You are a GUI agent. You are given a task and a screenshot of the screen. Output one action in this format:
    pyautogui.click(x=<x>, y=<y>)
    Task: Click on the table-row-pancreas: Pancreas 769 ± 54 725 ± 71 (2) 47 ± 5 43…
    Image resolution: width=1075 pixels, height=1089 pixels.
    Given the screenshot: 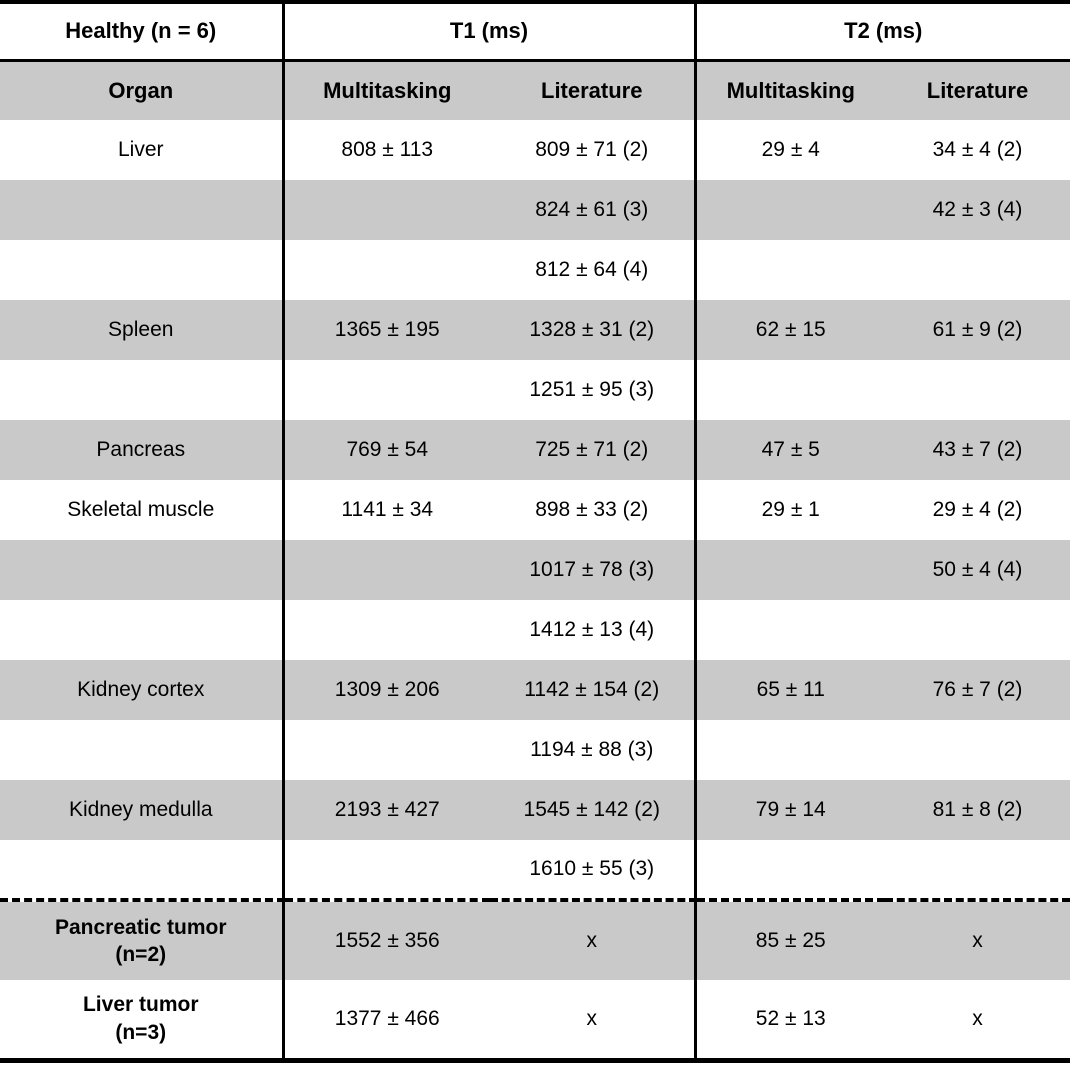 What is the action you would take?
    pyautogui.click(x=535, y=450)
    